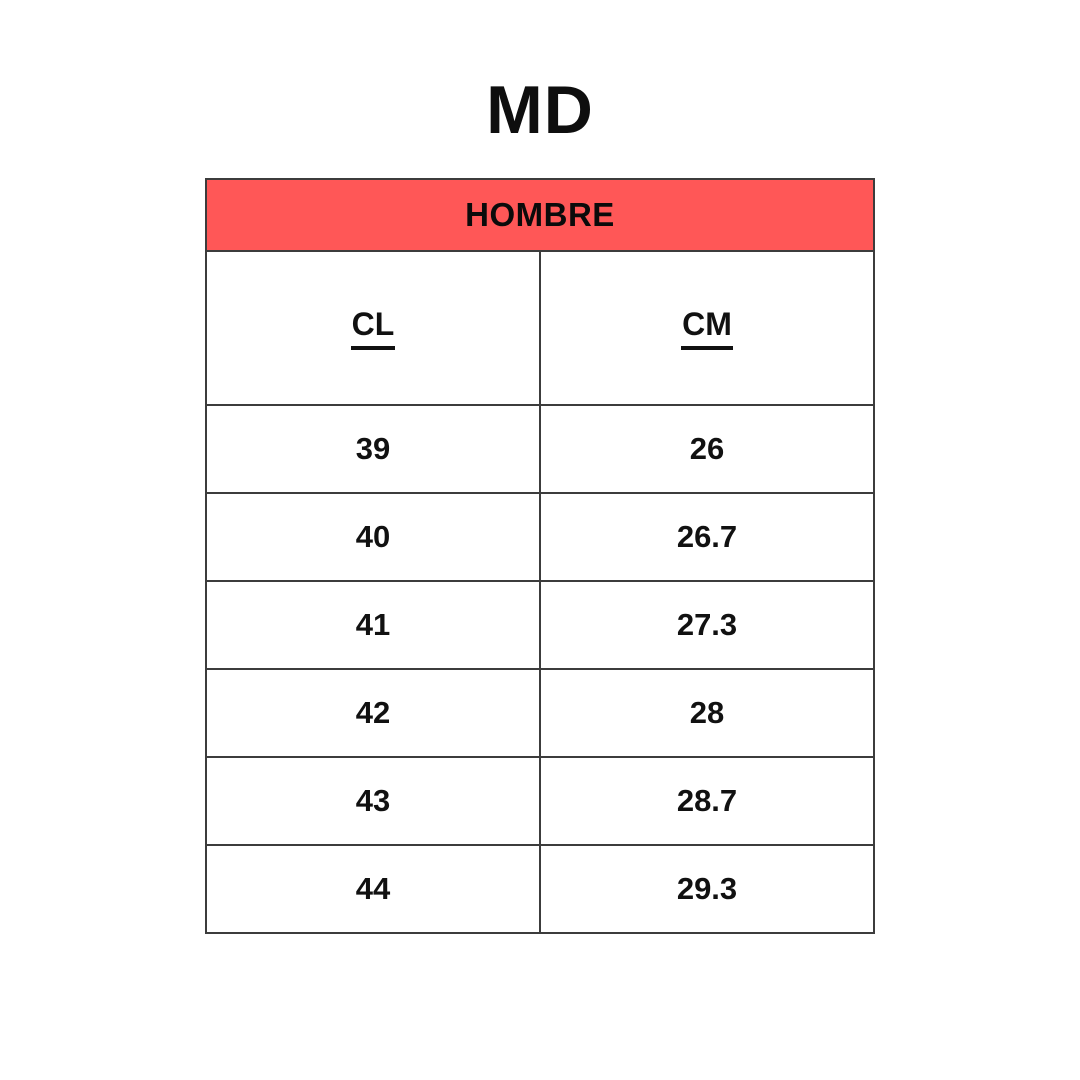 The image size is (1080, 1080). Describe the element at coordinates (707, 889) in the screenshot. I see `cell-cm: 29.3` at that location.